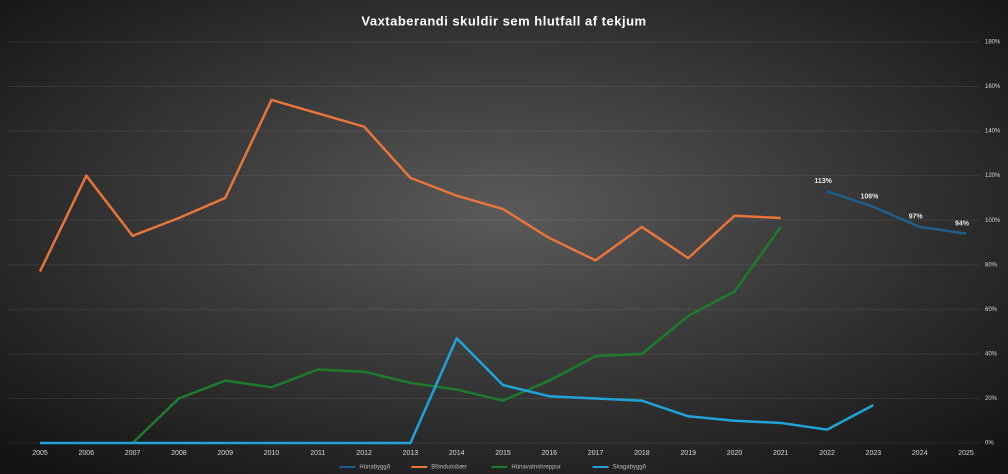 This screenshot has height=474, width=1008. Describe the element at coordinates (781, 453) in the screenshot. I see `x-tick-label: 2021` at that location.